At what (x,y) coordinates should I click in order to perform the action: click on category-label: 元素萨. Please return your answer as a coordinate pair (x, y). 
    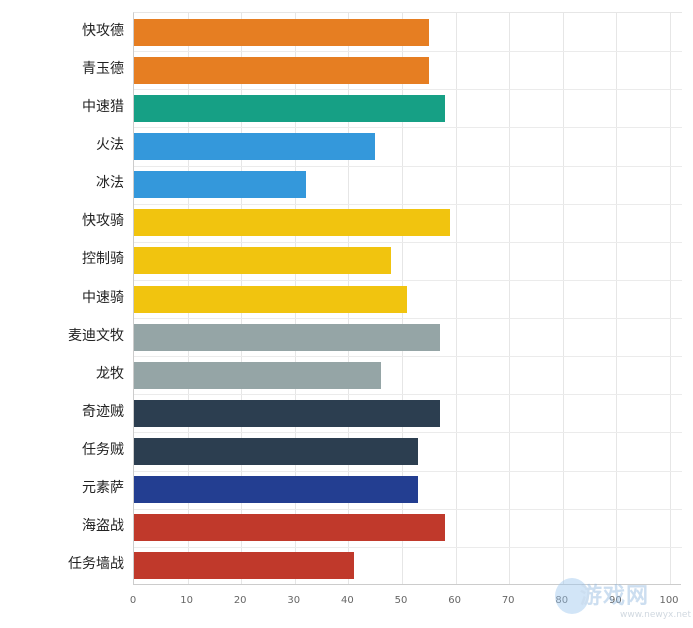
    Looking at the image, I should click on (103, 488).